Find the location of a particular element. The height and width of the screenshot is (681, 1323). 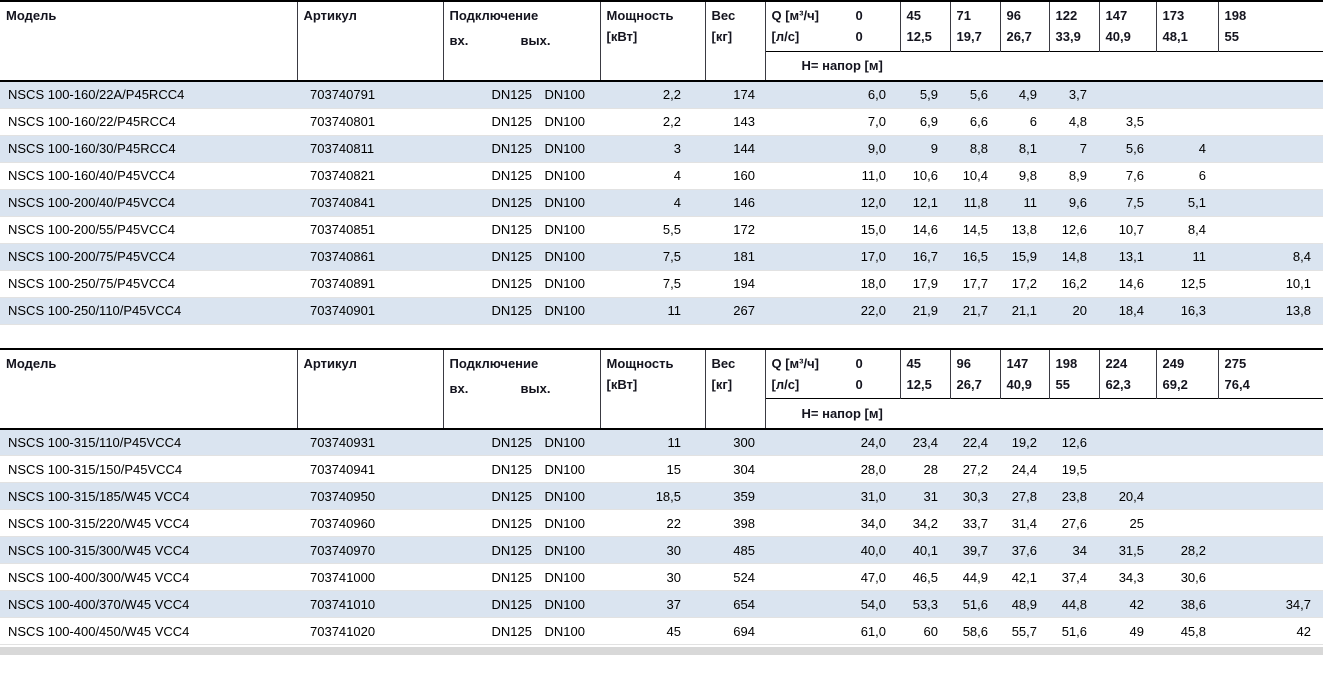

weight-cell: 524 is located at coordinates (735, 577).